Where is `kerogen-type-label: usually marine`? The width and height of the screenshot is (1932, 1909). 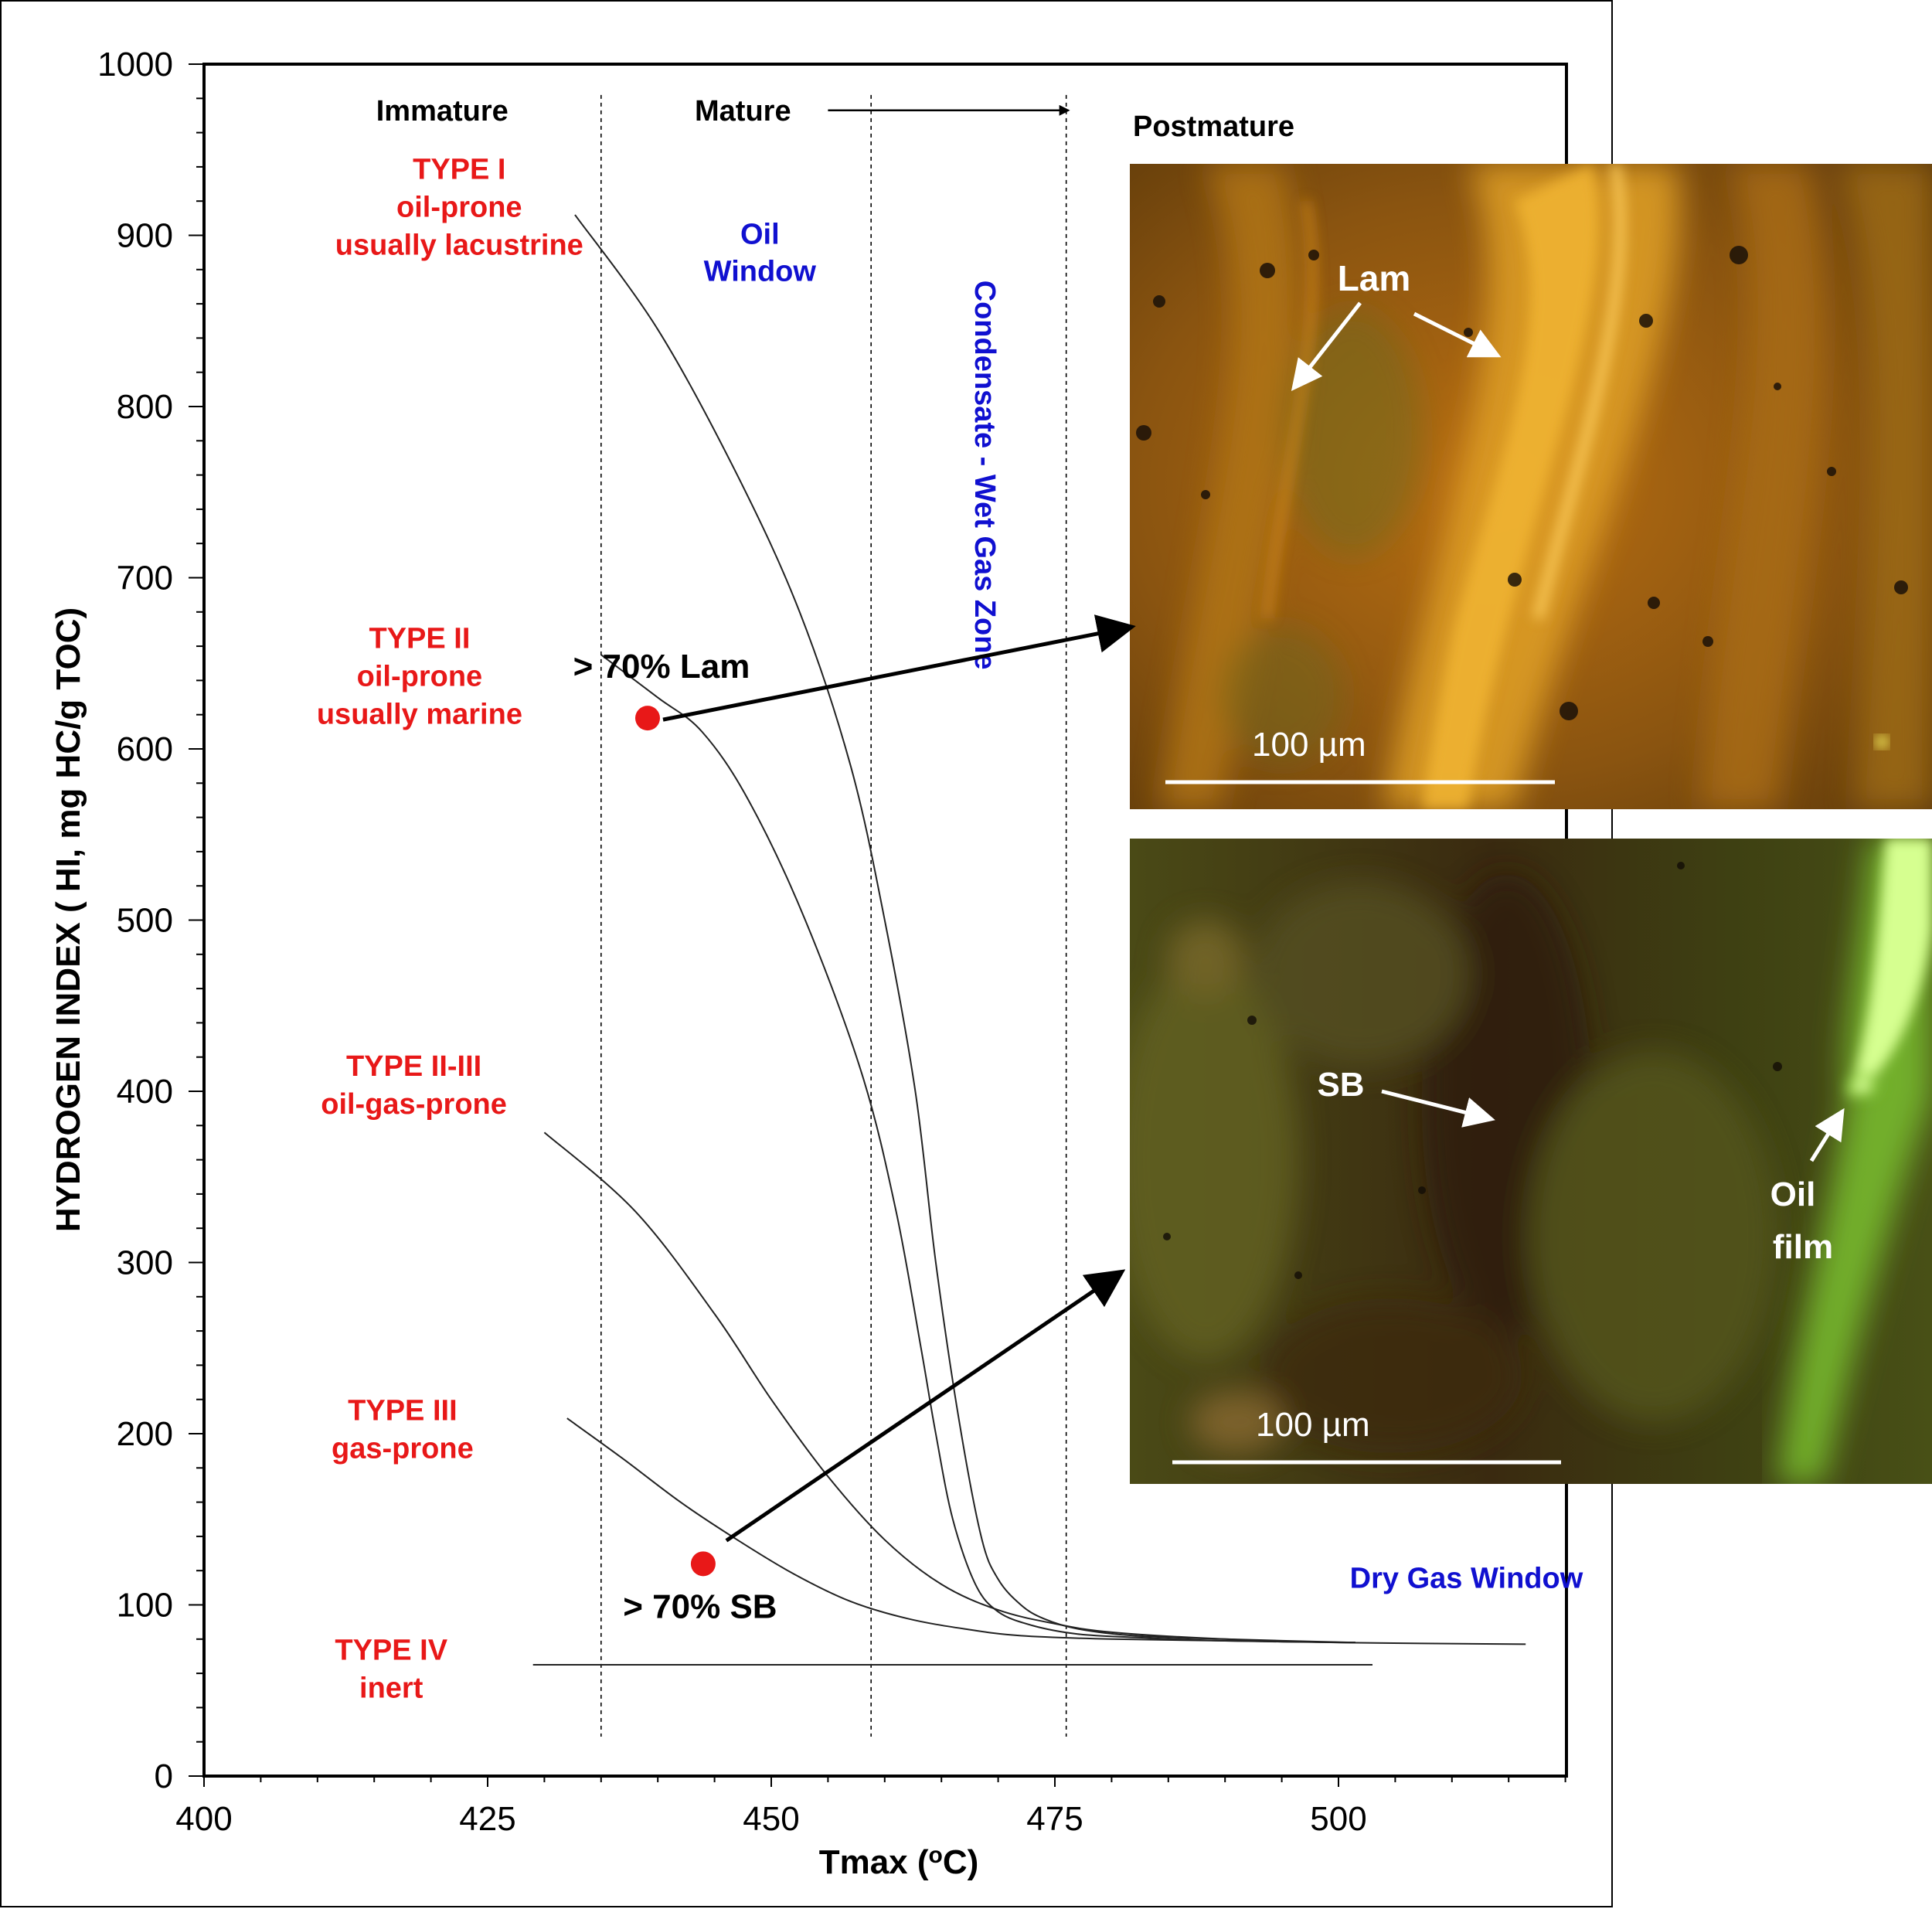
kerogen-type-label: usually marine is located at coordinates (420, 714).